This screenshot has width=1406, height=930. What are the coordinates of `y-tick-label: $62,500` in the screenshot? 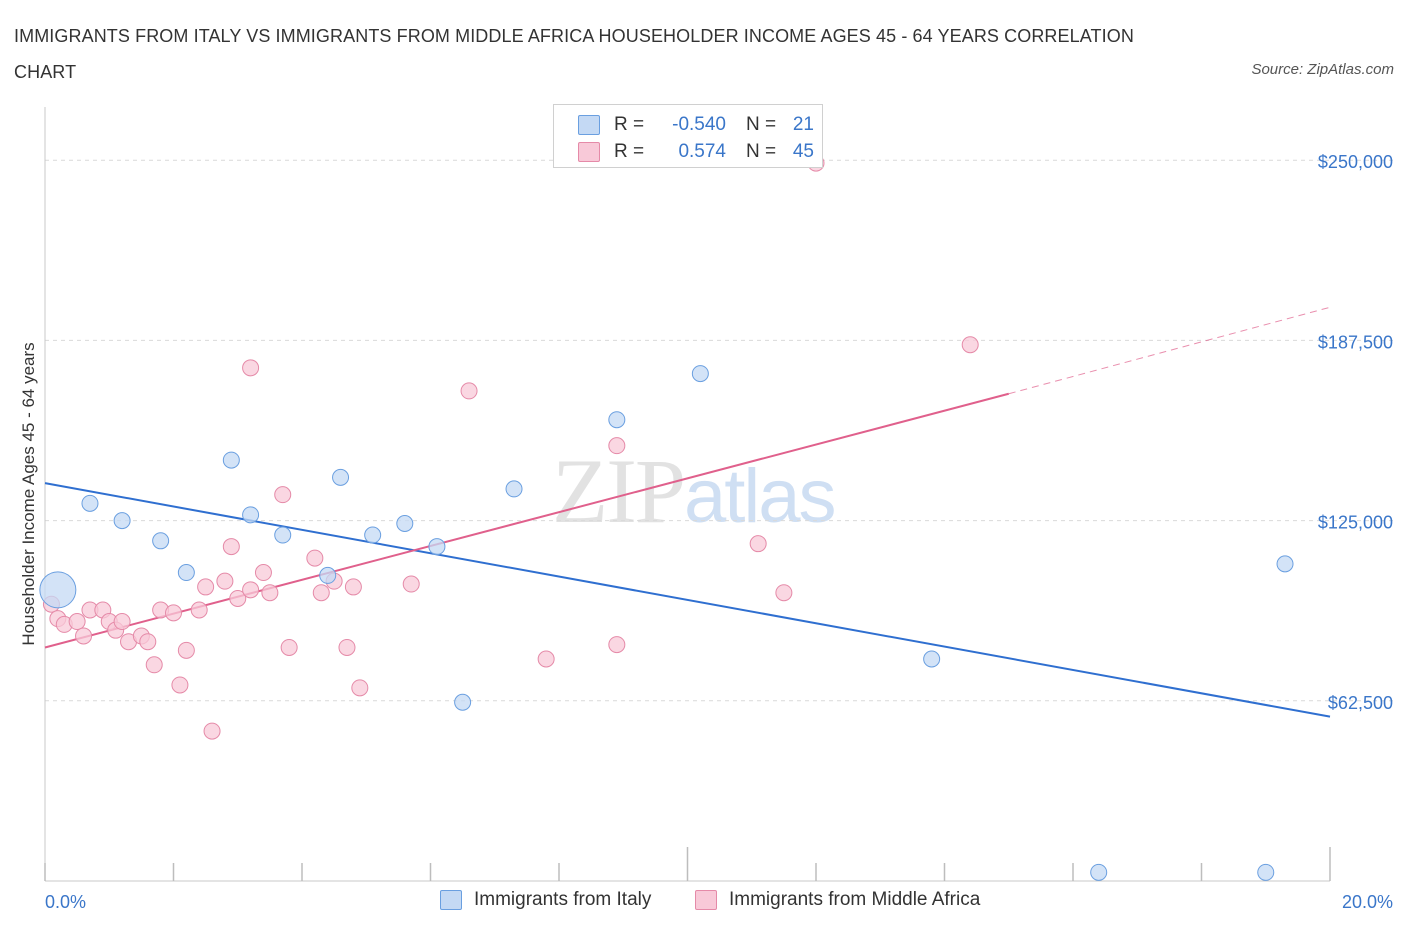 It's located at (1360, 703).